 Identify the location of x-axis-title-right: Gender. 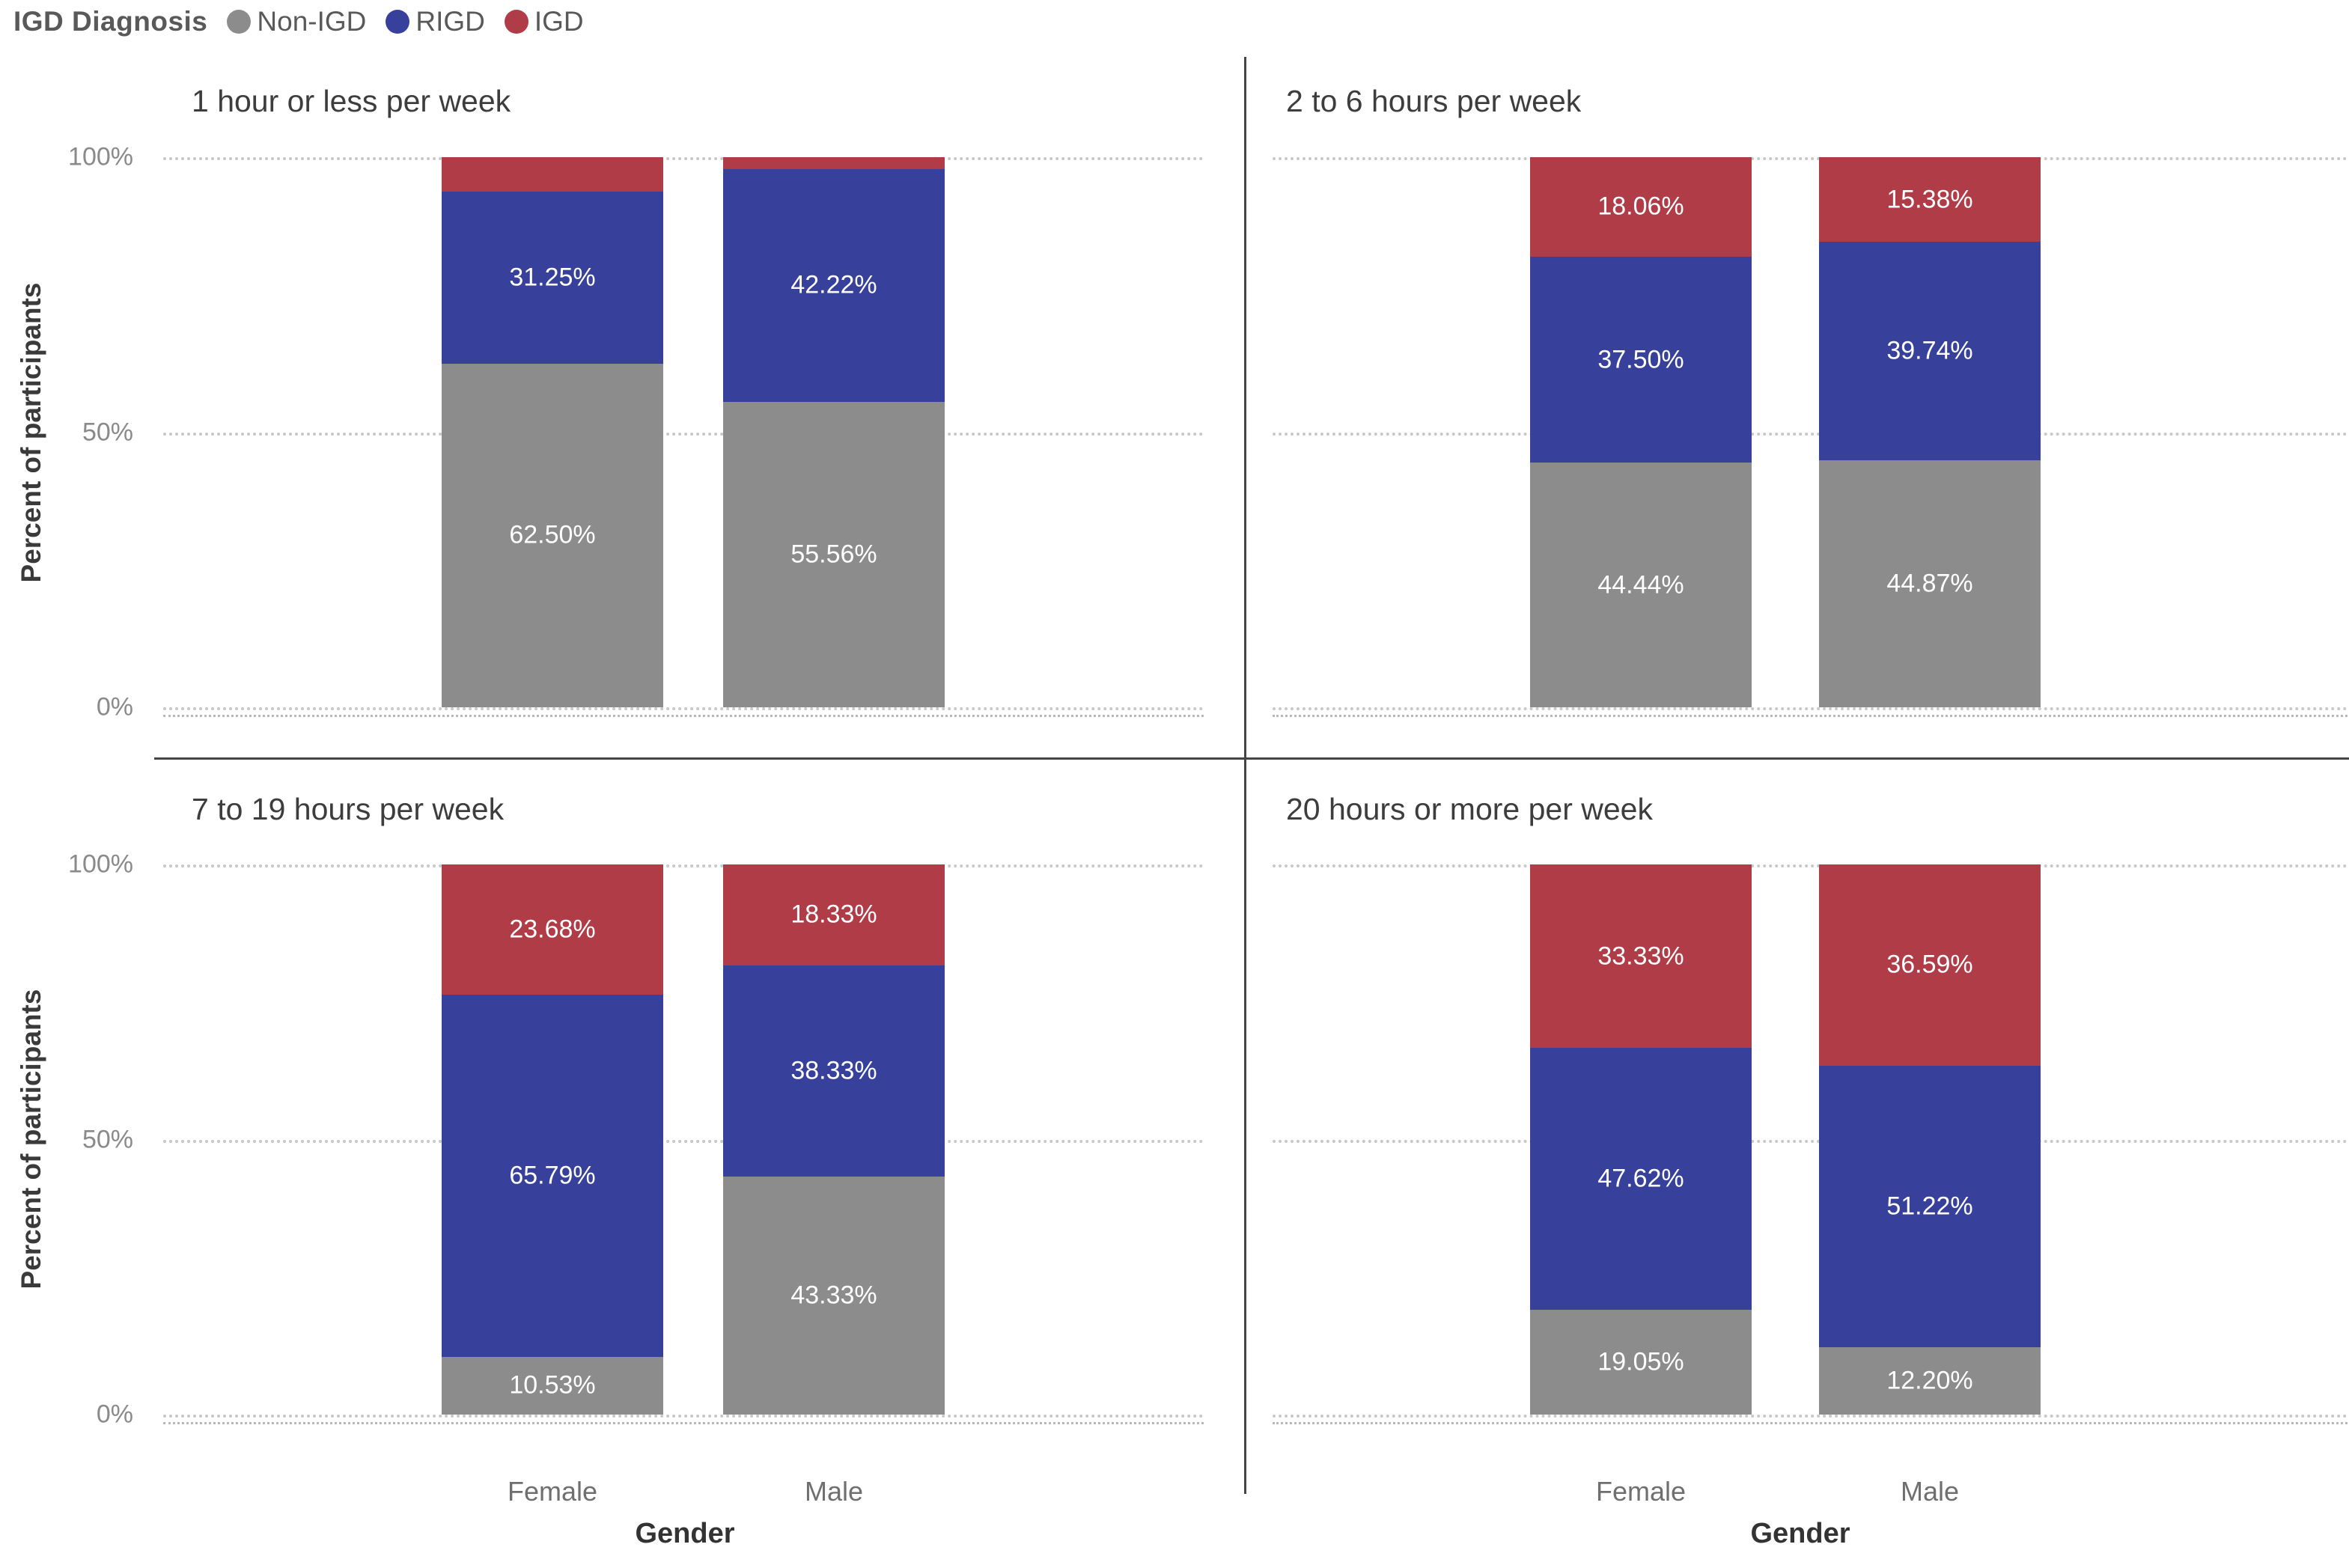
(1800, 1533).